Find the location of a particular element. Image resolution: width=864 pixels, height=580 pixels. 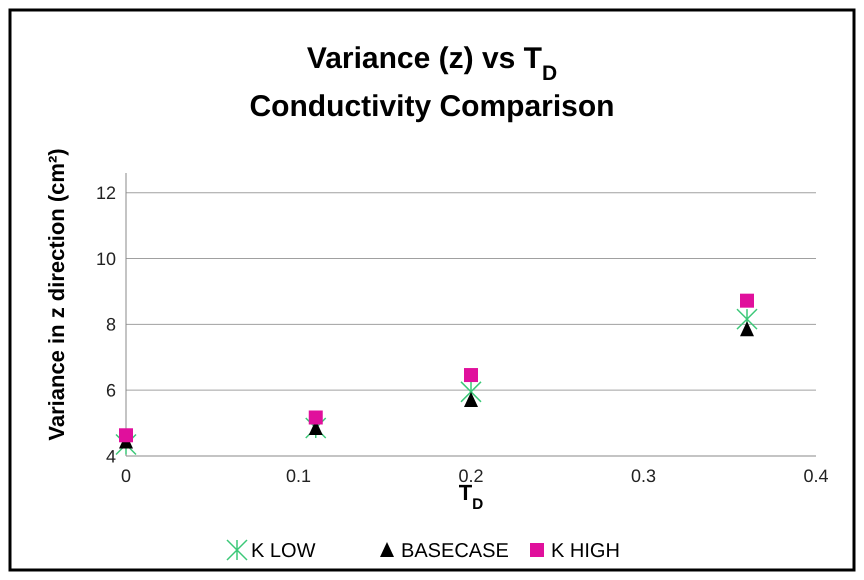

y-tick-label: 8 is located at coordinates (111, 324).